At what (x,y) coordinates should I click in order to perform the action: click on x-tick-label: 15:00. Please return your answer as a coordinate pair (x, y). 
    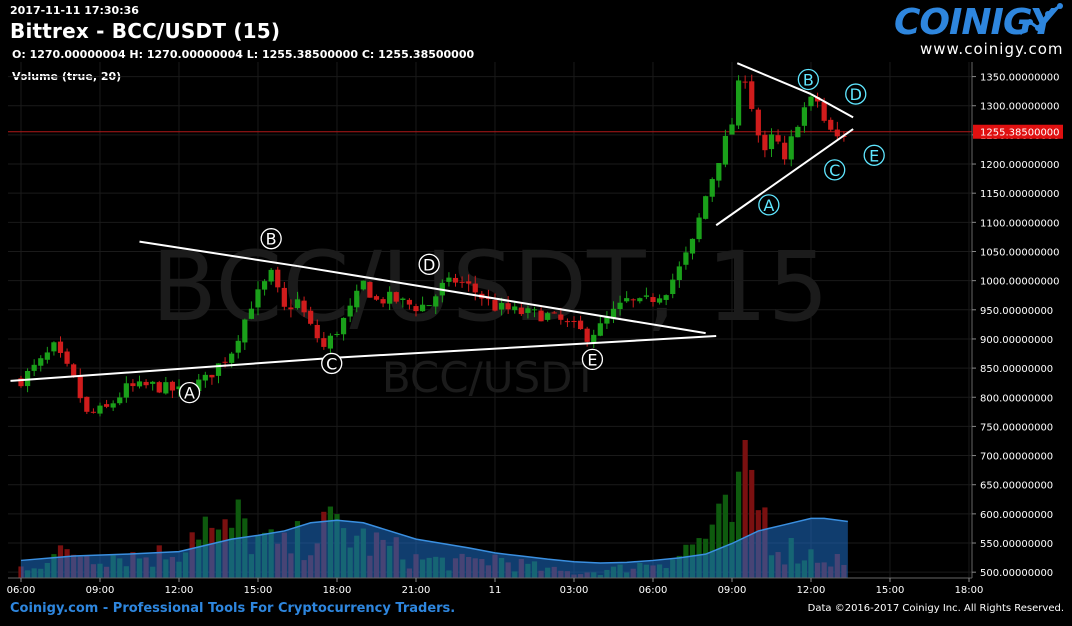
    Looking at the image, I should click on (890, 590).